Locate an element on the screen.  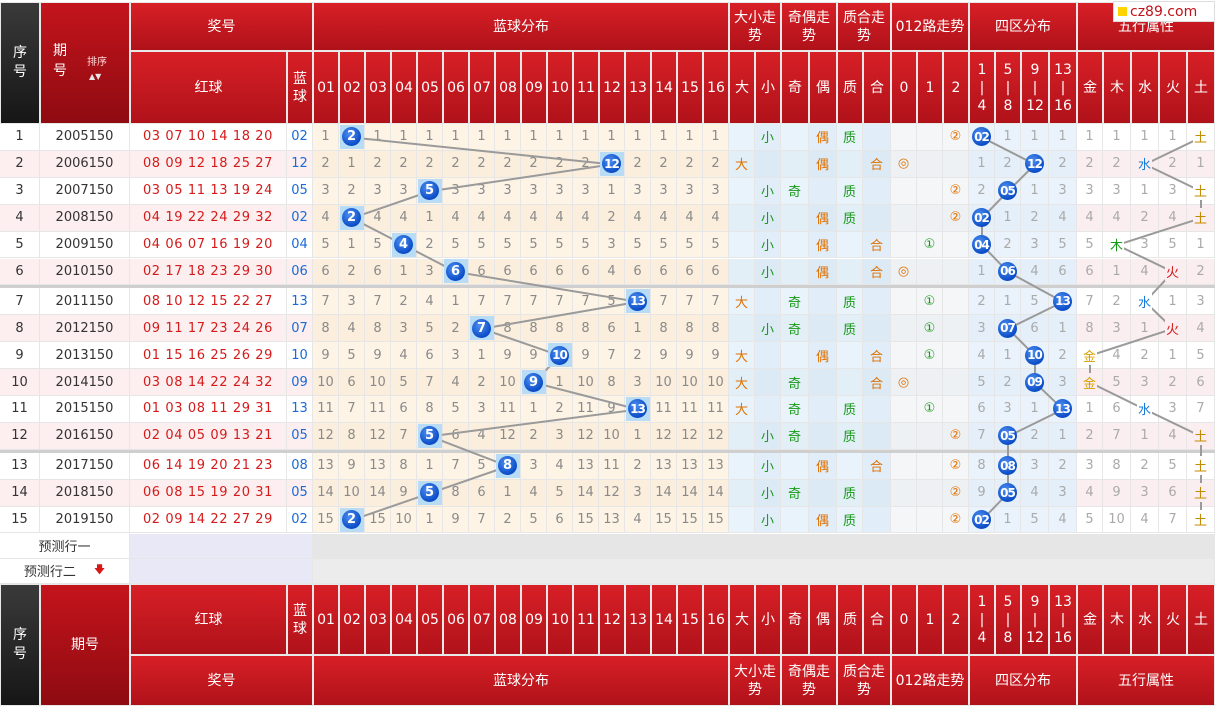
header-issue: 期号排序 ▲▼ is located at coordinates (85, 63).